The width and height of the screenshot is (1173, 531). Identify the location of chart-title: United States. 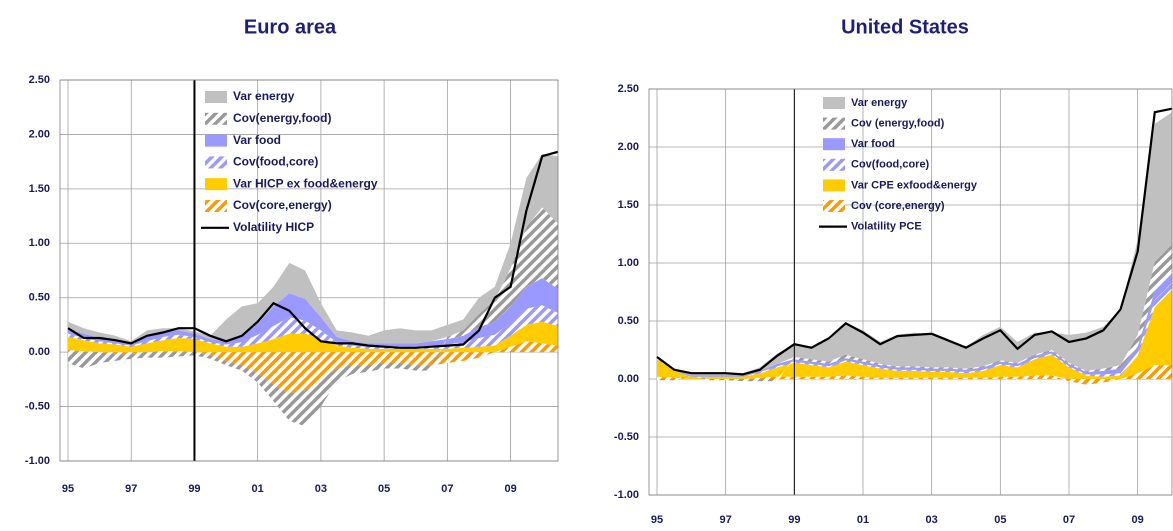
(905, 27).